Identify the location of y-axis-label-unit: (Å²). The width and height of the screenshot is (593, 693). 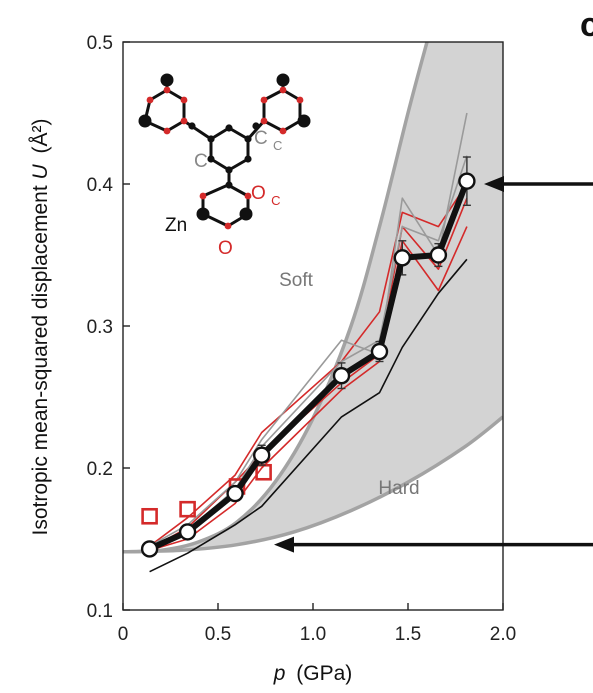
(40, 135).